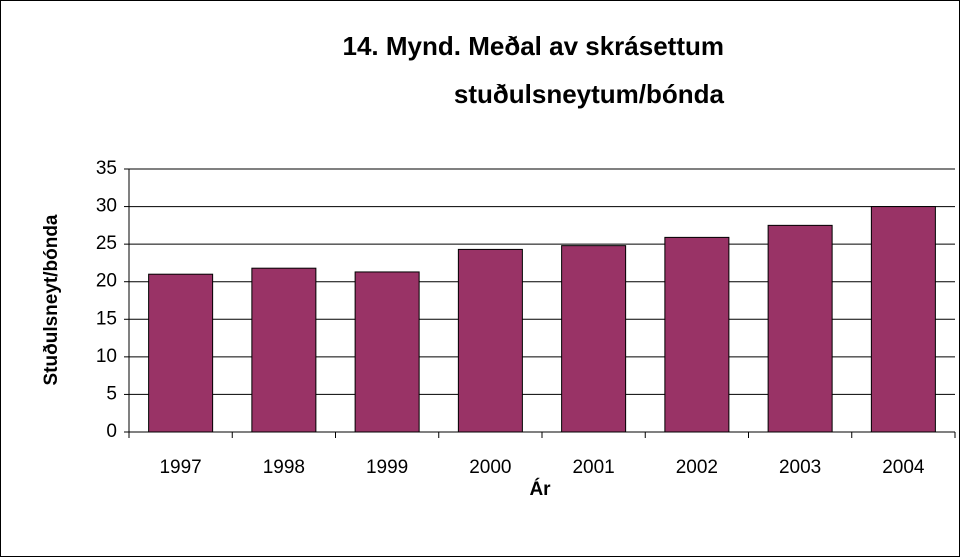  I want to click on y-tick-label: 25, so click(106, 243).